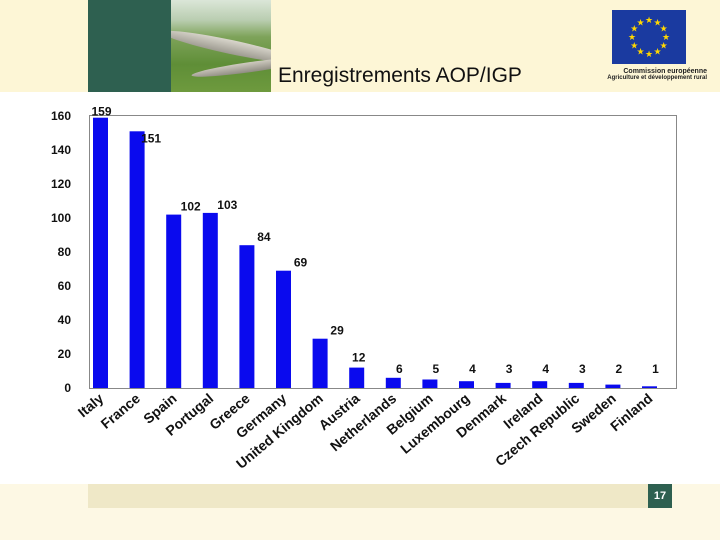 Image resolution: width=720 pixels, height=540 pixels. Describe the element at coordinates (191, 207) in the screenshot. I see `data-label: 102` at that location.